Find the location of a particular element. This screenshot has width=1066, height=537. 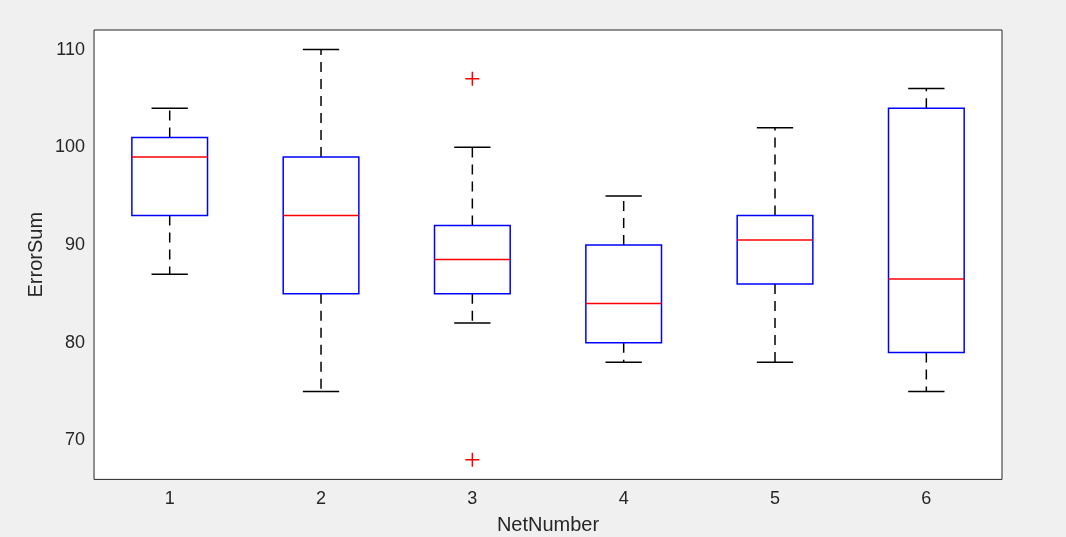

x-tick-label: 5 is located at coordinates (775, 498).